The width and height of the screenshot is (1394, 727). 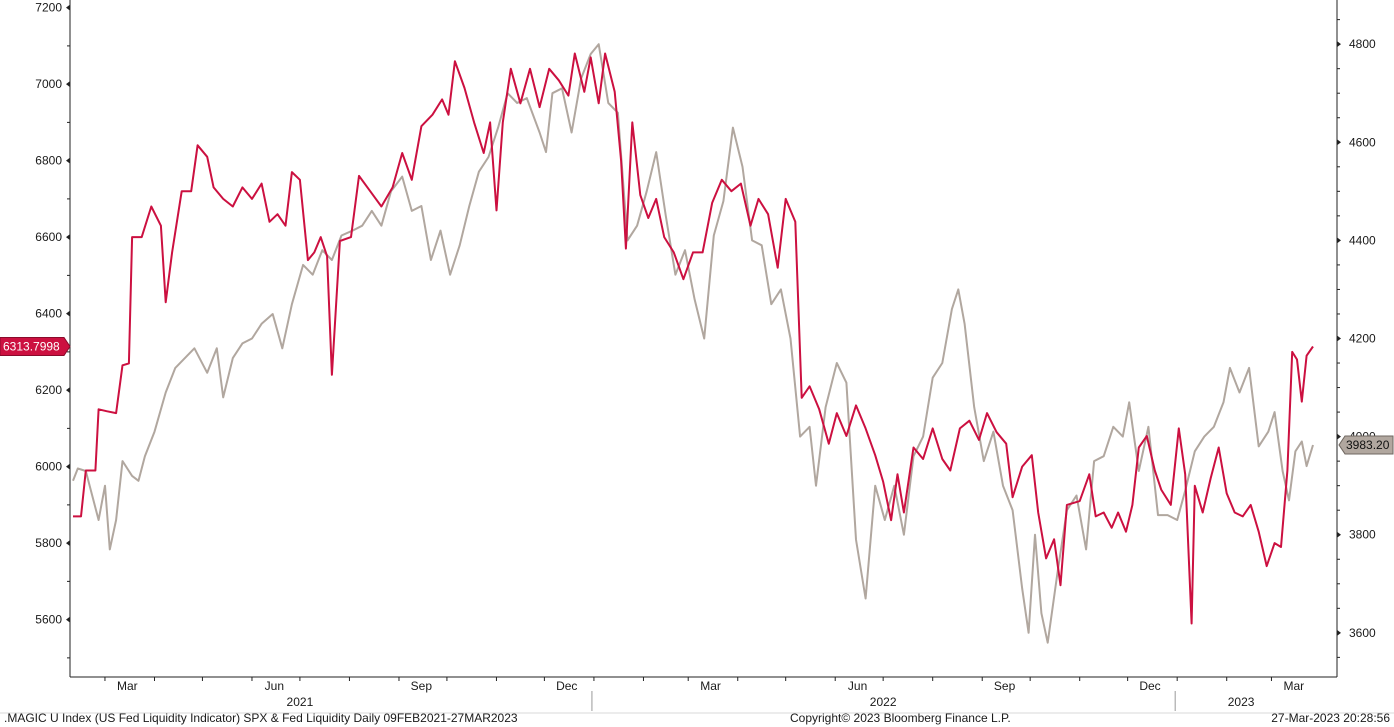 I want to click on x-year-label: 2023, so click(x=1241, y=702).